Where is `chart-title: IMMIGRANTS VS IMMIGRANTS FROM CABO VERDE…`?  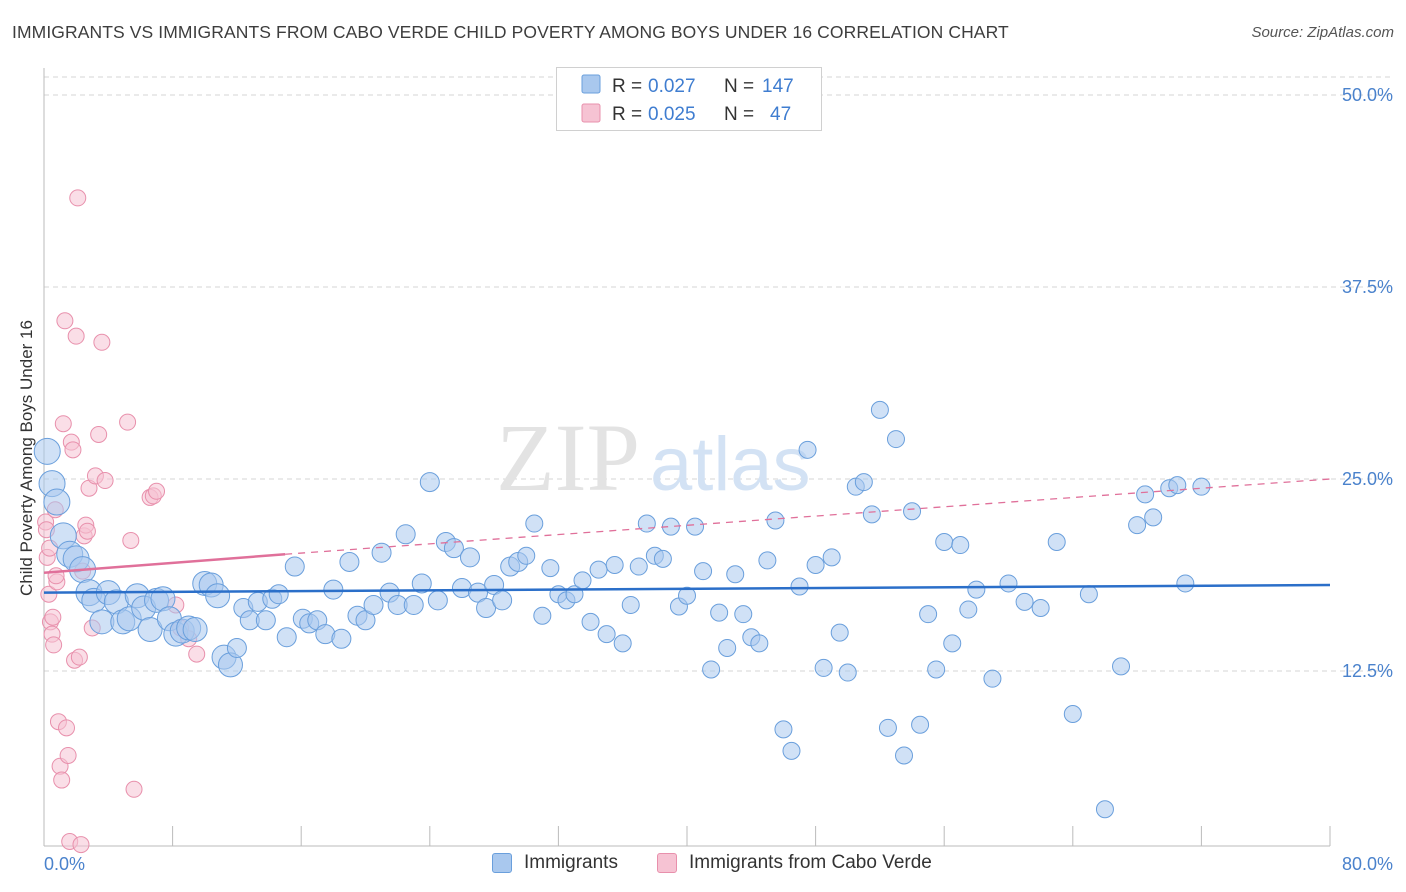
chart-title: IMMIGRANTS VS IMMIGRANTS FROM CABO VERDE… is located at coordinates (510, 32).